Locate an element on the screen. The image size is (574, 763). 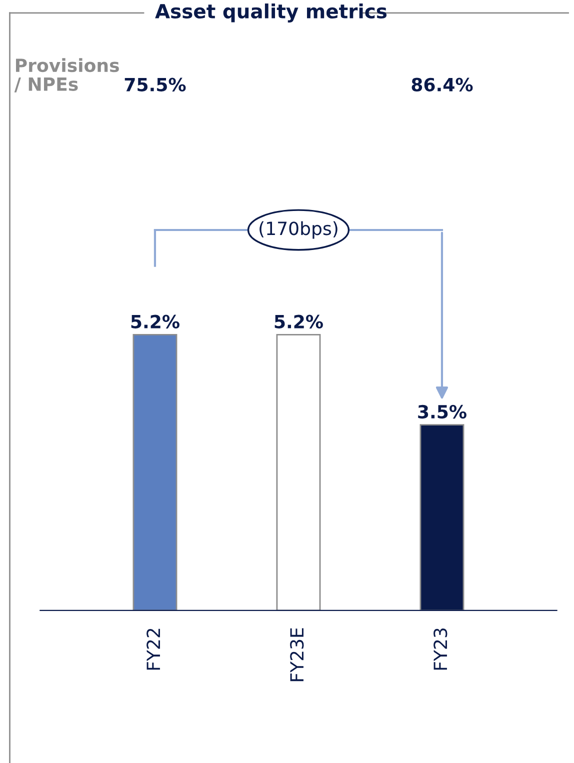
x-tick-label: FY23E is located at coordinates (297, 655).